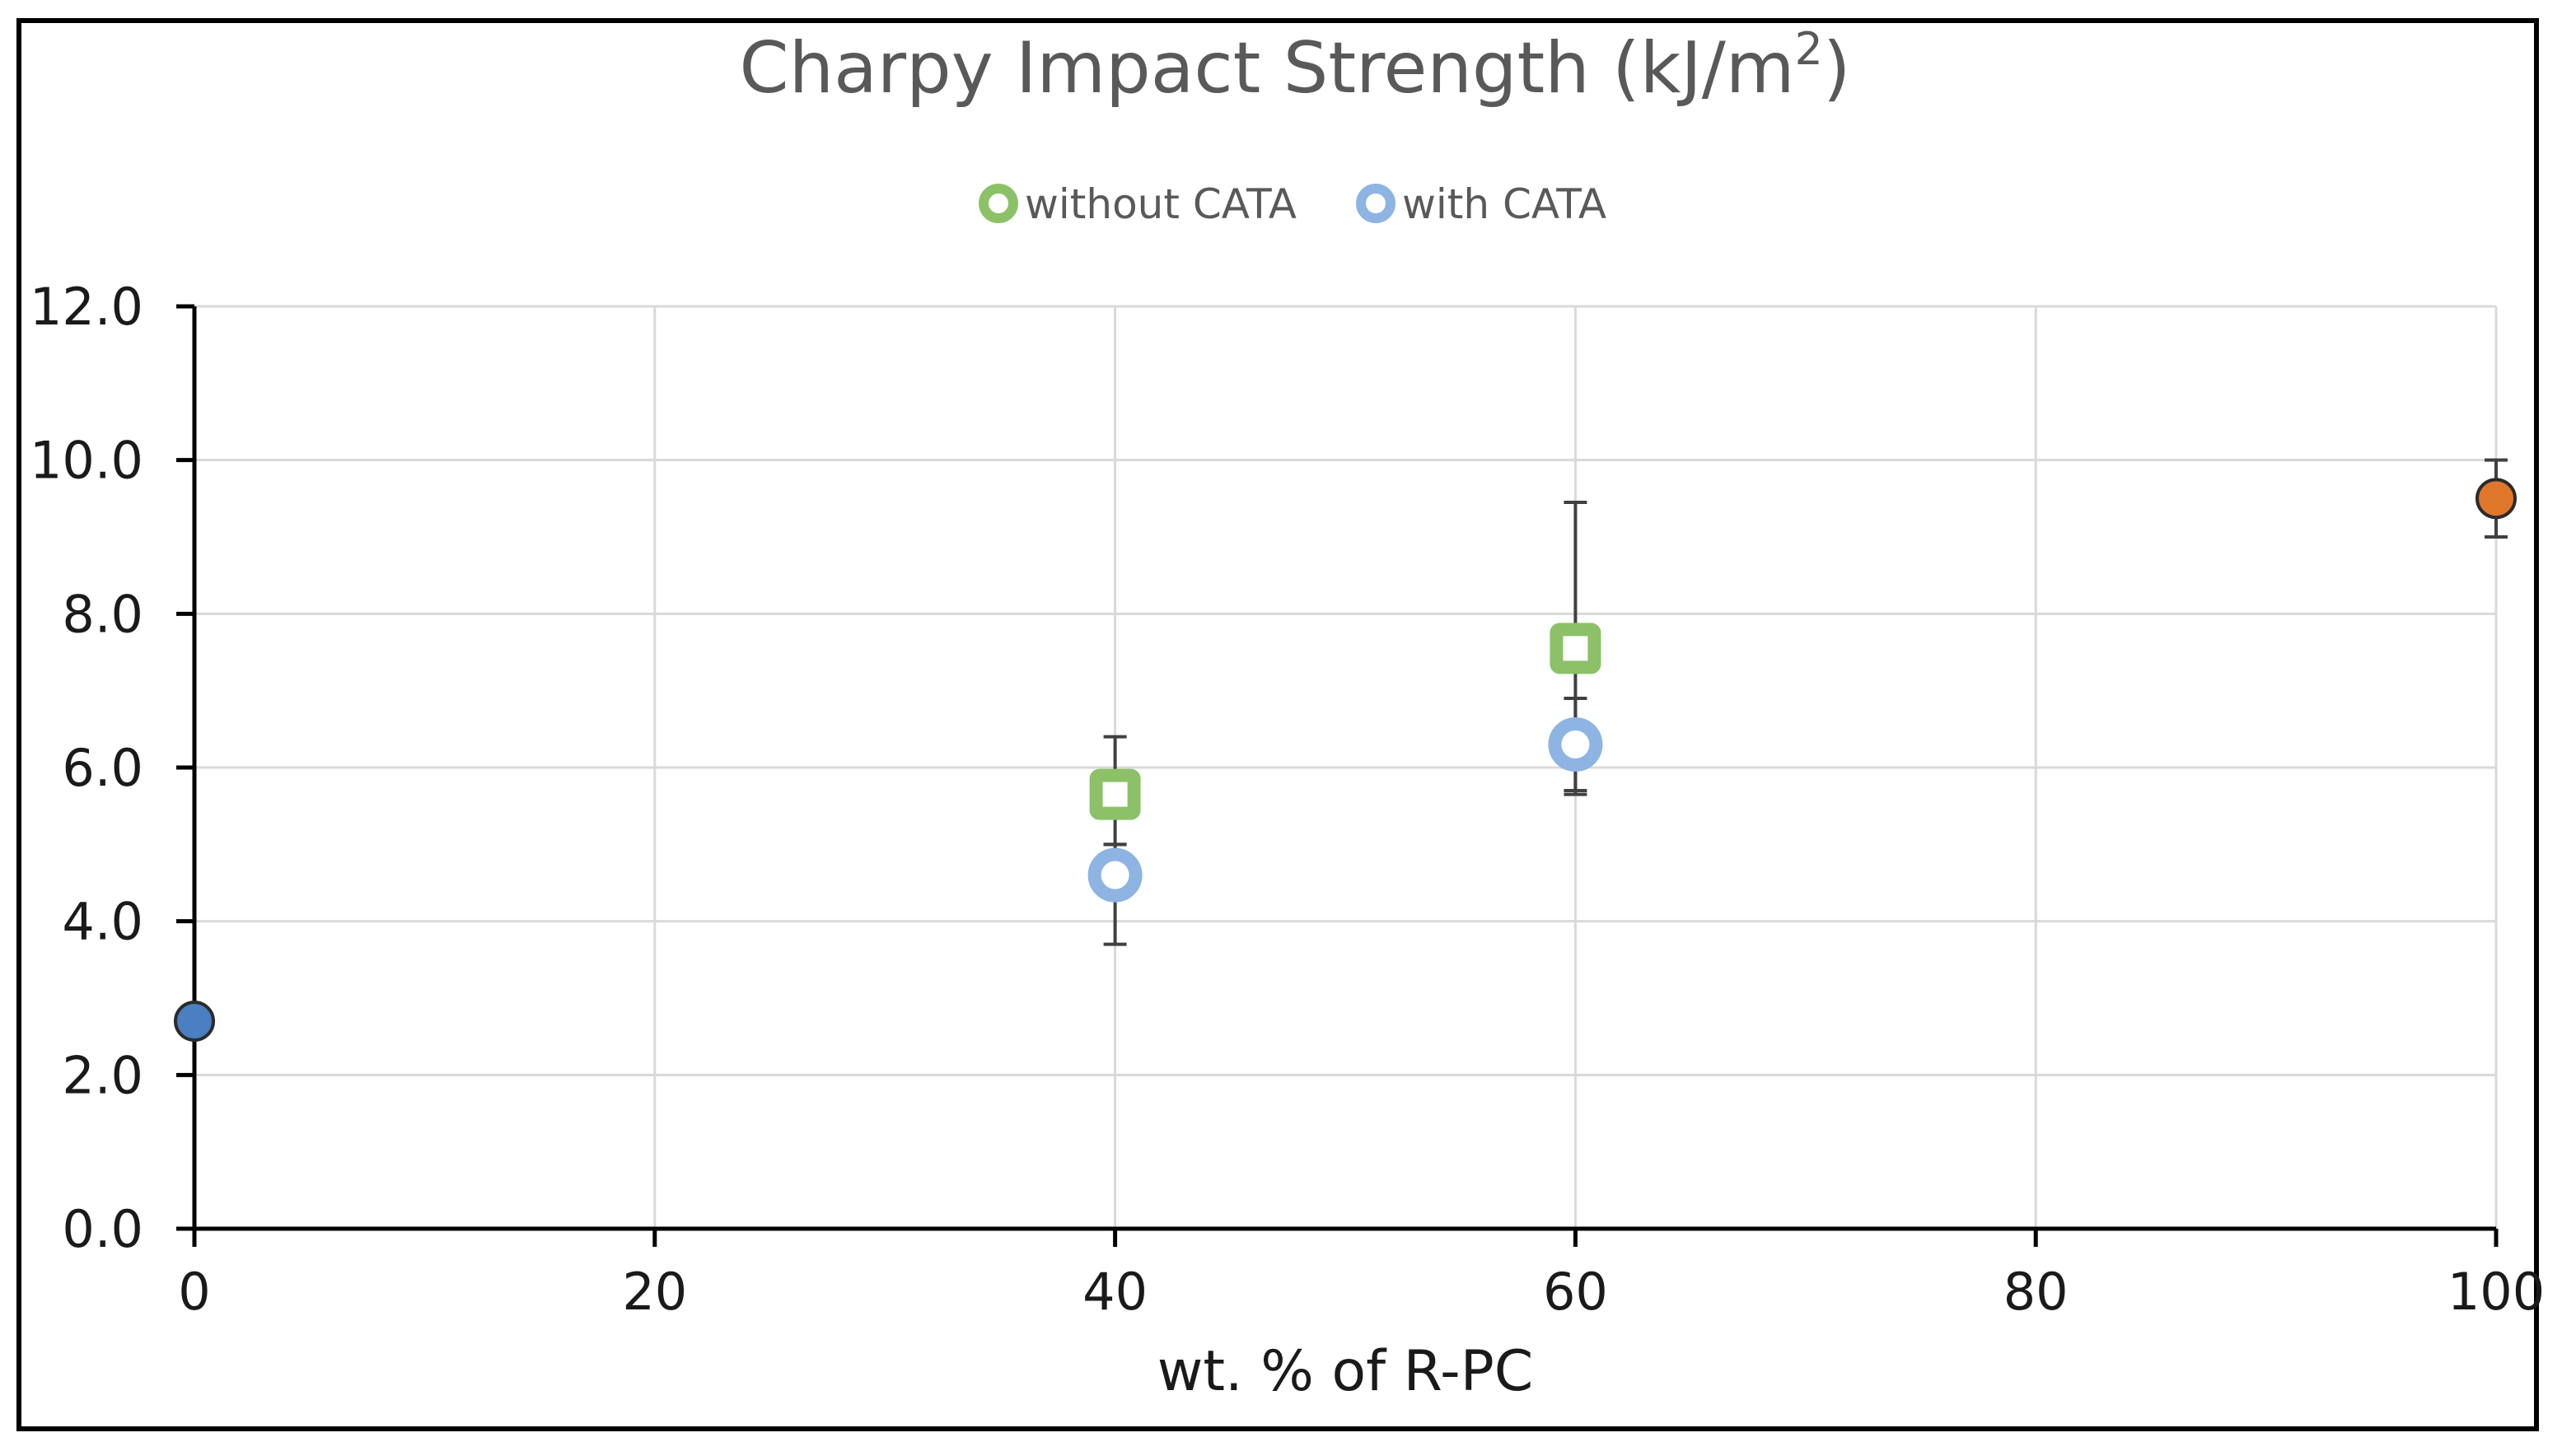 This screenshot has height=1456, width=2562. I want to click on legend-label: with CATA, so click(1504, 204).